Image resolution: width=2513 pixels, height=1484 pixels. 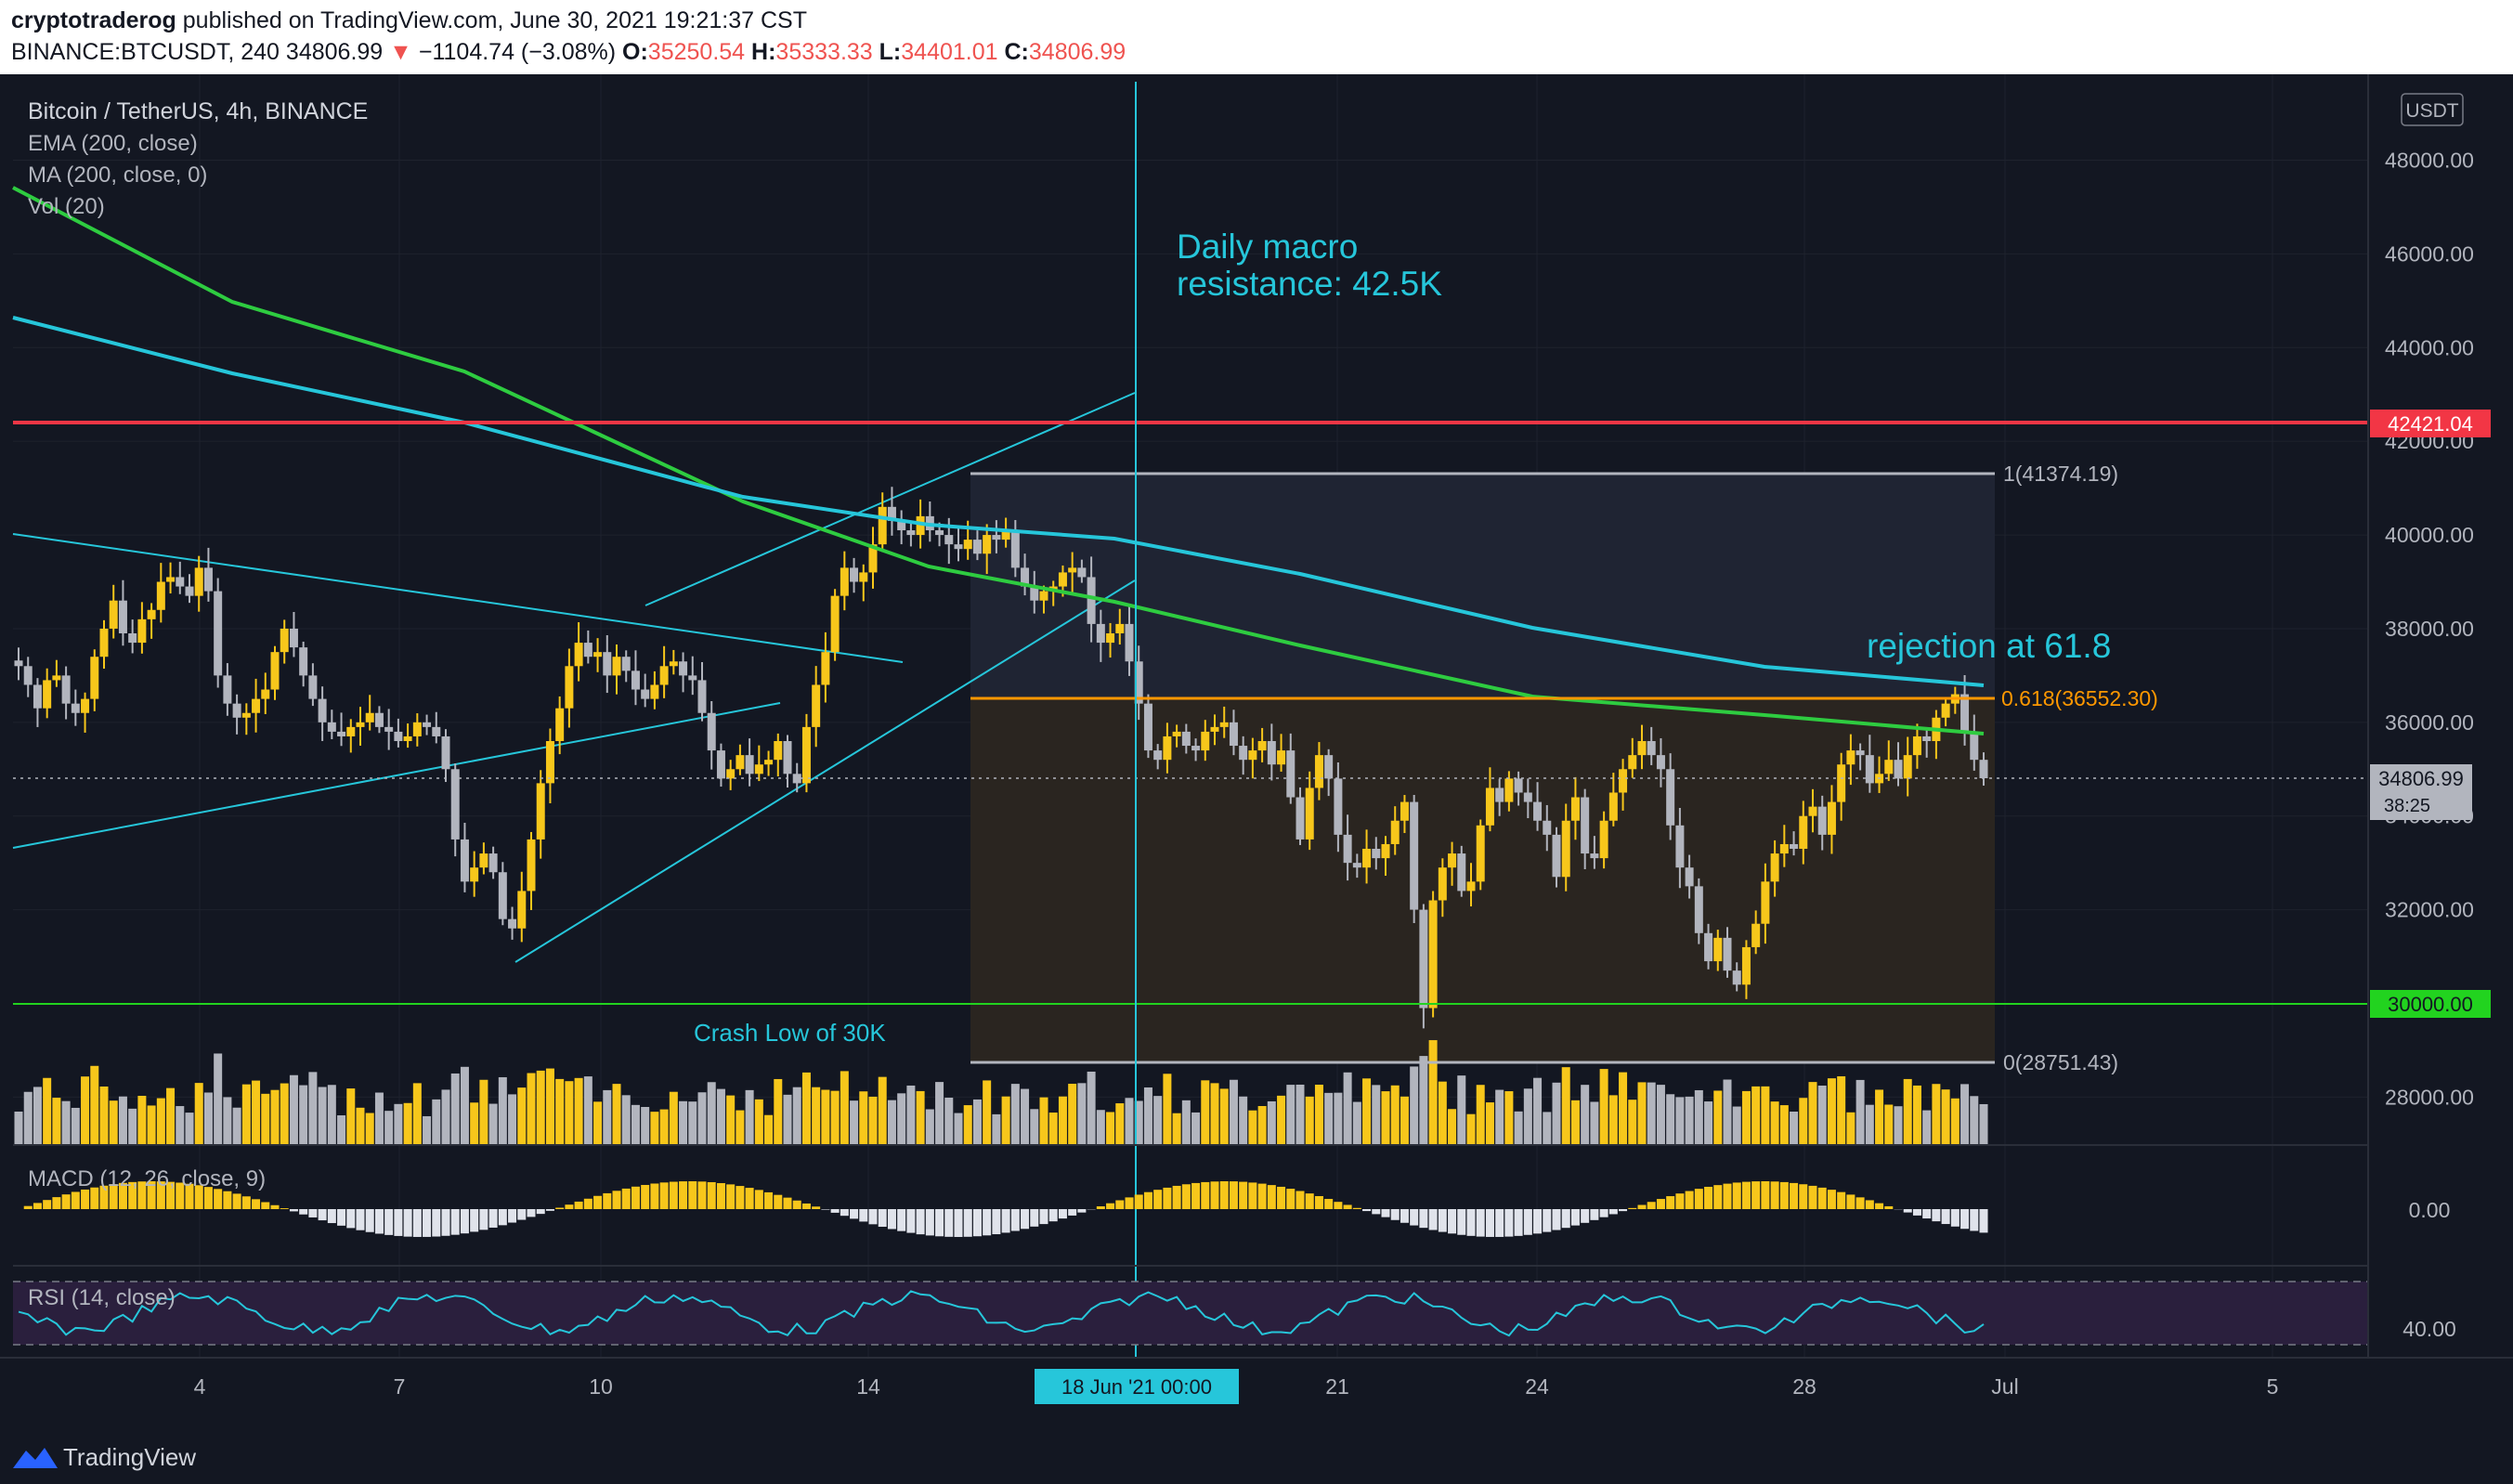 I want to click on time-tick-label: Jul, so click(x=2004, y=1386).